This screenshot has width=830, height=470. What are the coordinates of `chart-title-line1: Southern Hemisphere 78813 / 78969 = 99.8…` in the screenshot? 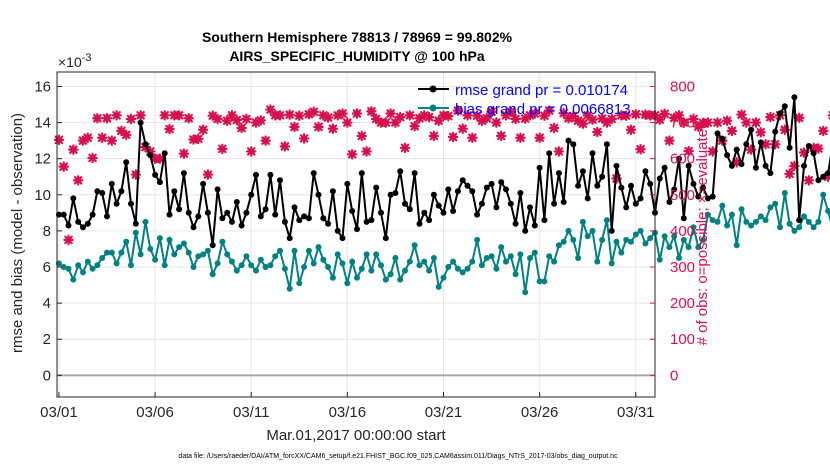 It's located at (357, 37).